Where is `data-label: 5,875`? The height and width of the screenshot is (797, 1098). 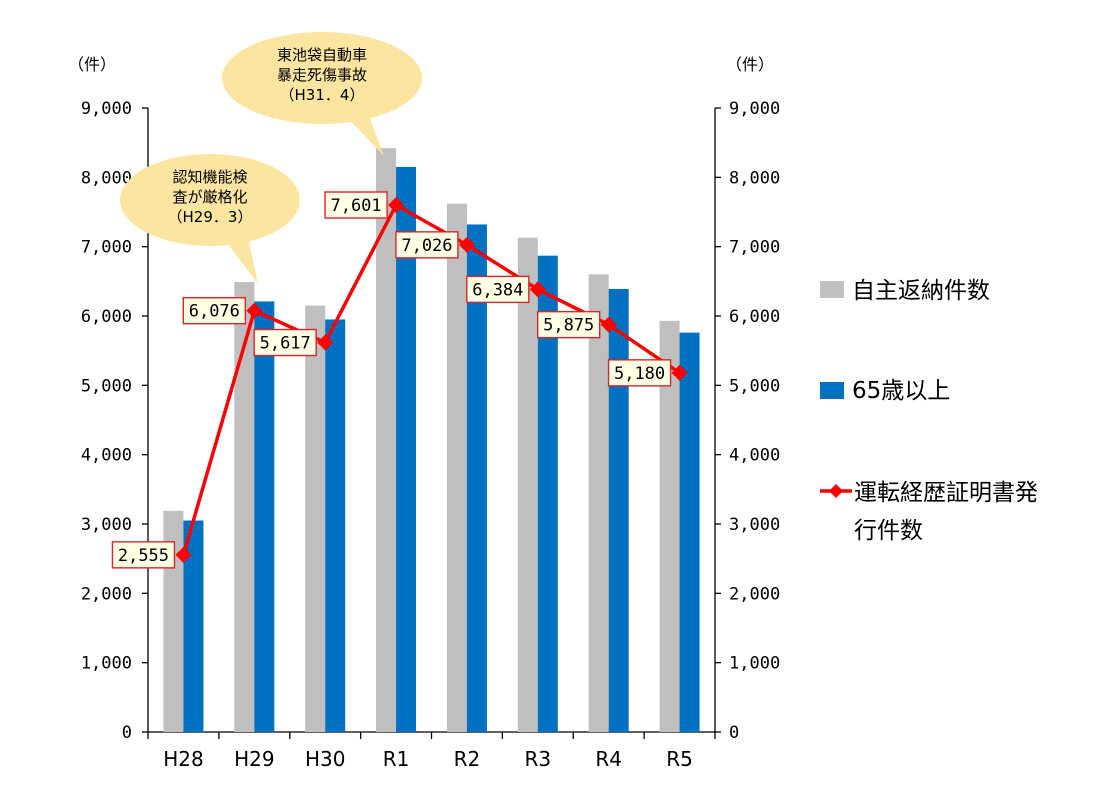 data-label: 5,875 is located at coordinates (568, 326).